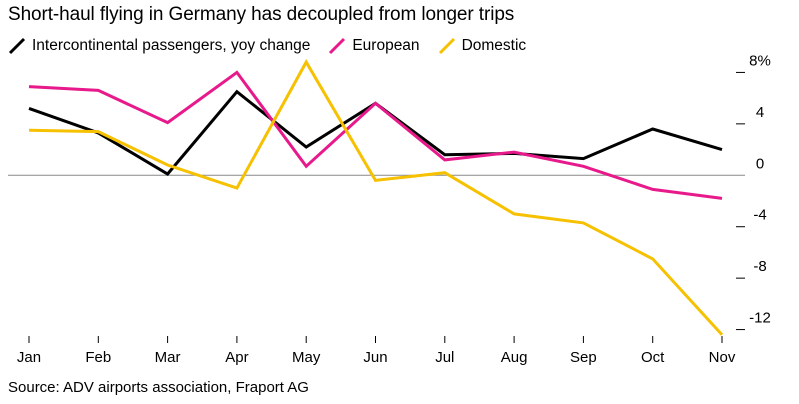 This screenshot has width=799, height=404. I want to click on legend-label-european: European, so click(386, 45).